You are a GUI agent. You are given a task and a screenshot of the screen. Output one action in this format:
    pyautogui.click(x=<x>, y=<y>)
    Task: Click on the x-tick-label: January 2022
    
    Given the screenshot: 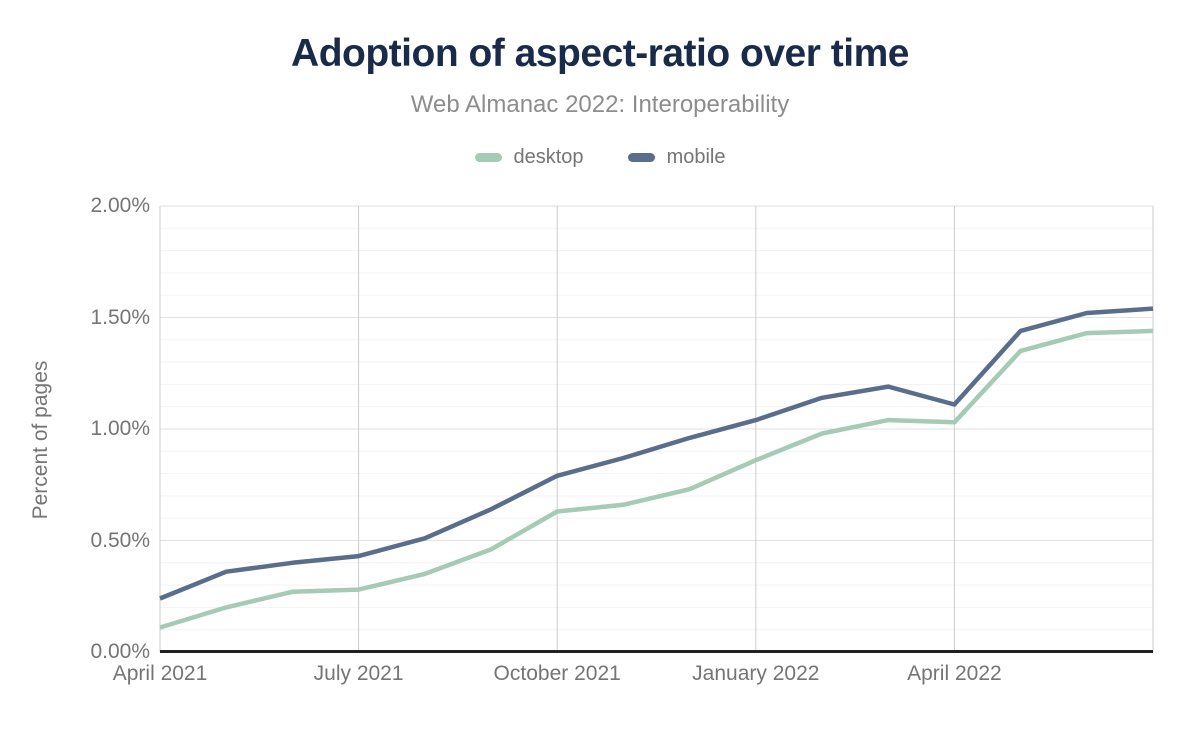 What is the action you would take?
    pyautogui.click(x=756, y=673)
    